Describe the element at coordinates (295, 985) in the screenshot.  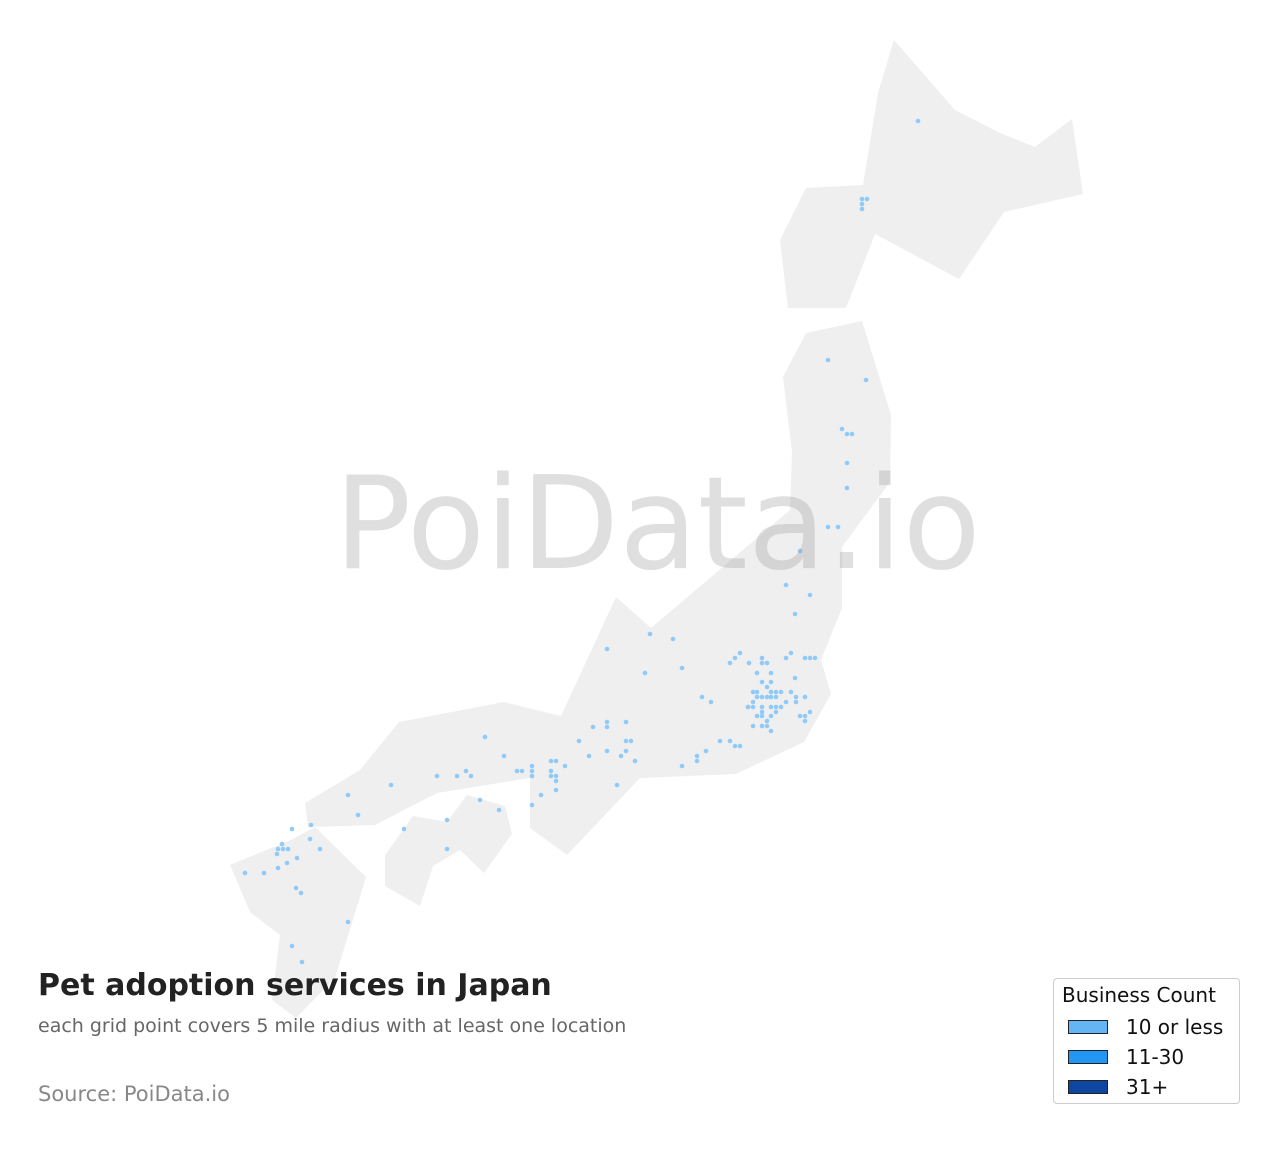
I see `map-title: Pet adoption services in Japan` at that location.